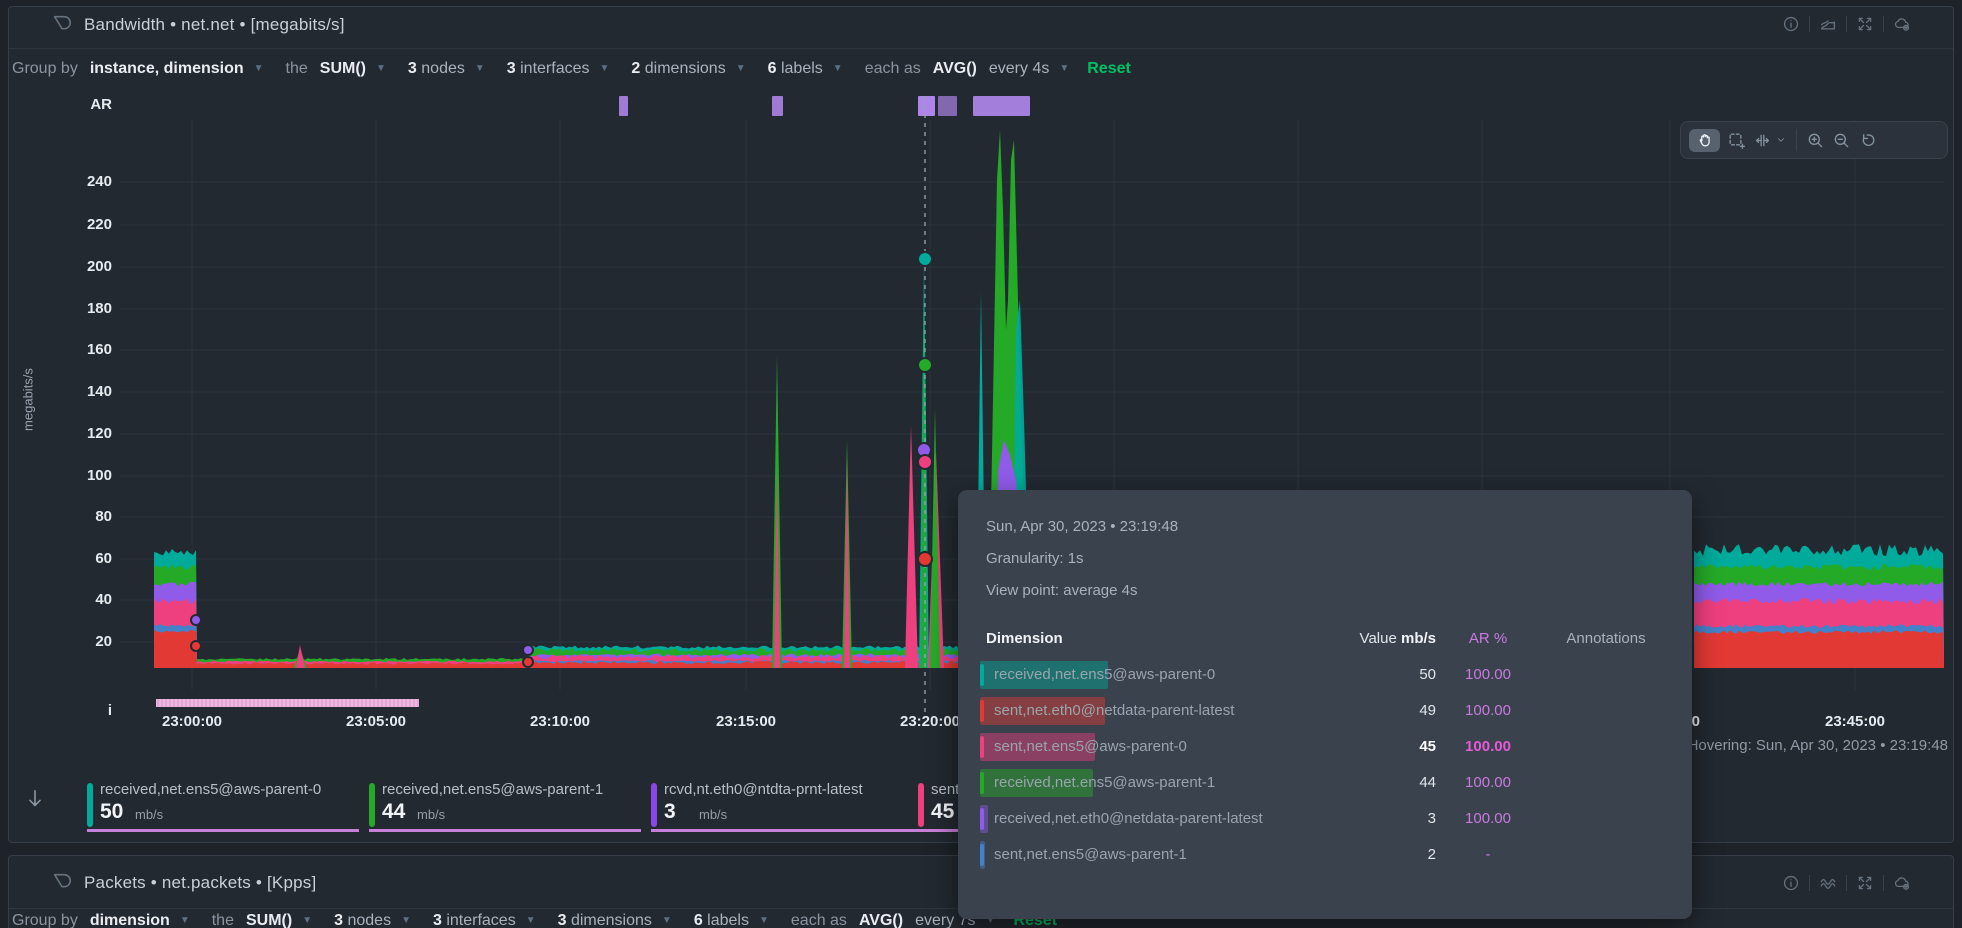  I want to click on reset-button: Reset, so click(1109, 68).